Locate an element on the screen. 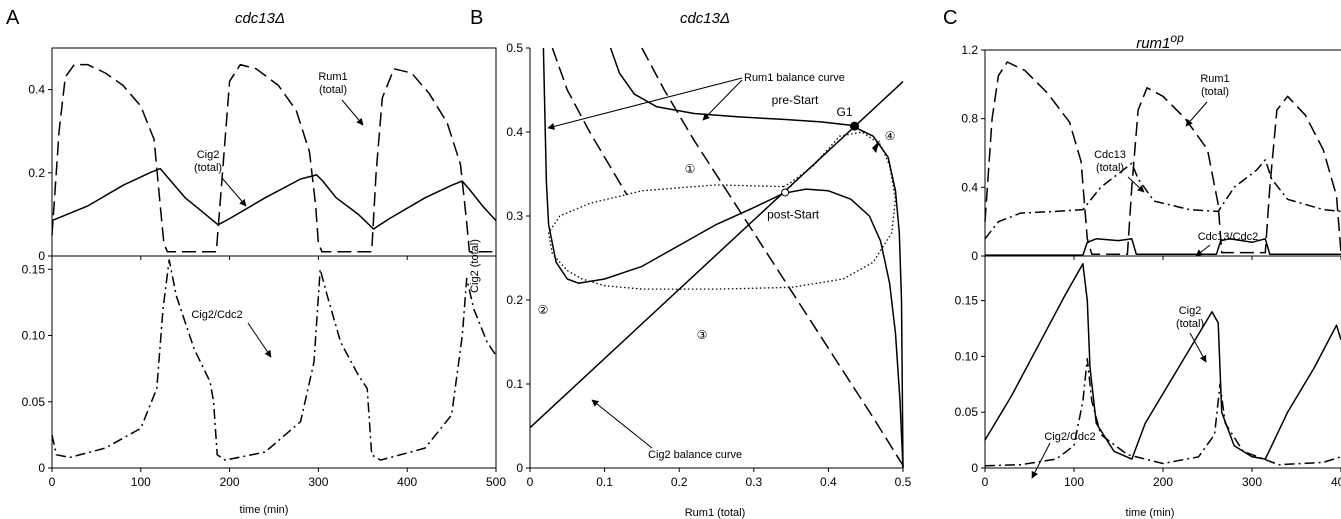  label-g1: G1 is located at coordinates (845, 112).